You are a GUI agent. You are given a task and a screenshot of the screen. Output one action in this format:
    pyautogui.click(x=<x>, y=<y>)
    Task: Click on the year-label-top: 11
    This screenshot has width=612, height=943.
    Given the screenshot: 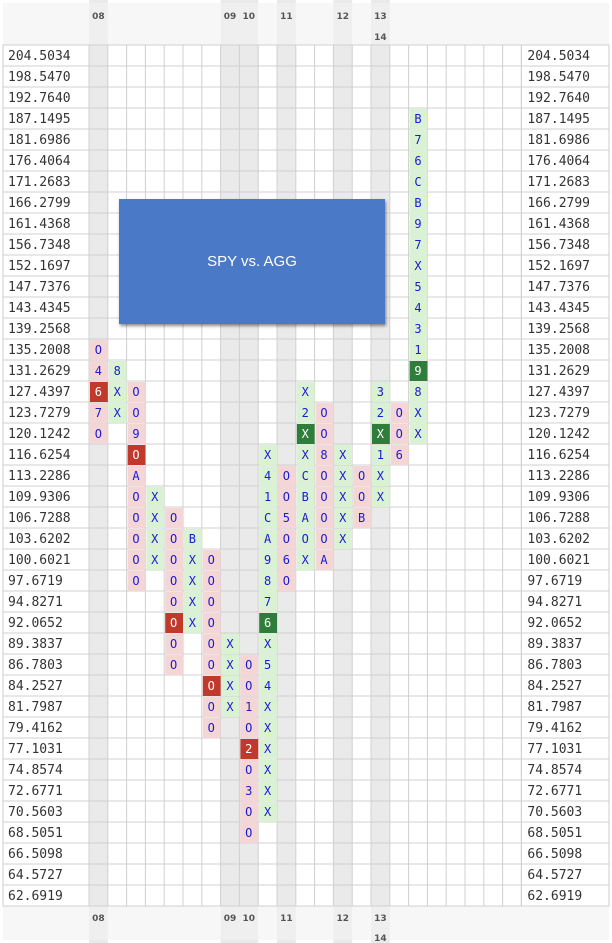 What is the action you would take?
    pyautogui.click(x=286, y=17)
    